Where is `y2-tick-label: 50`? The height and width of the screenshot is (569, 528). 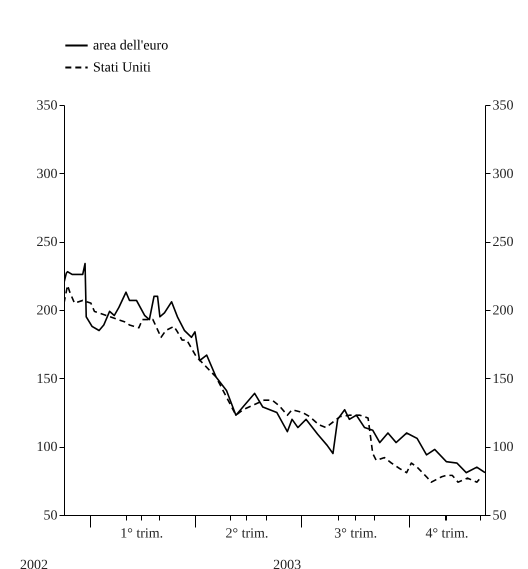
y2-tick-label: 50 is located at coordinates (499, 516).